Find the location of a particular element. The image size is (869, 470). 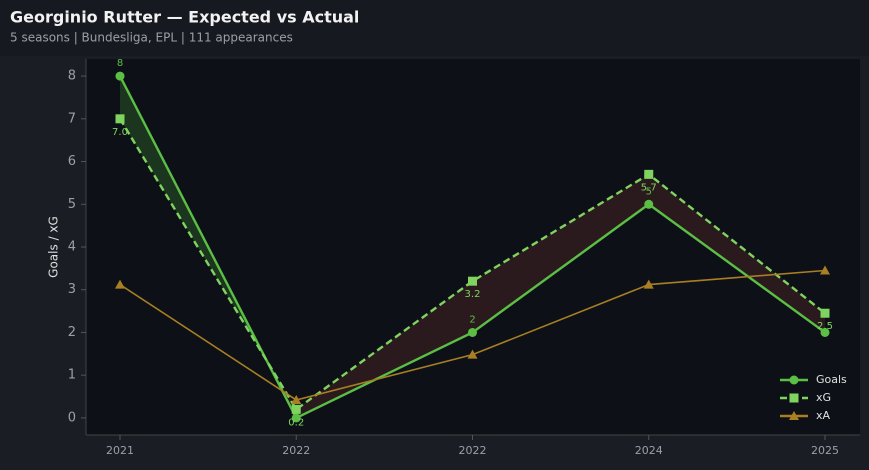

y-tick-label: 8 is located at coordinates (72, 76).